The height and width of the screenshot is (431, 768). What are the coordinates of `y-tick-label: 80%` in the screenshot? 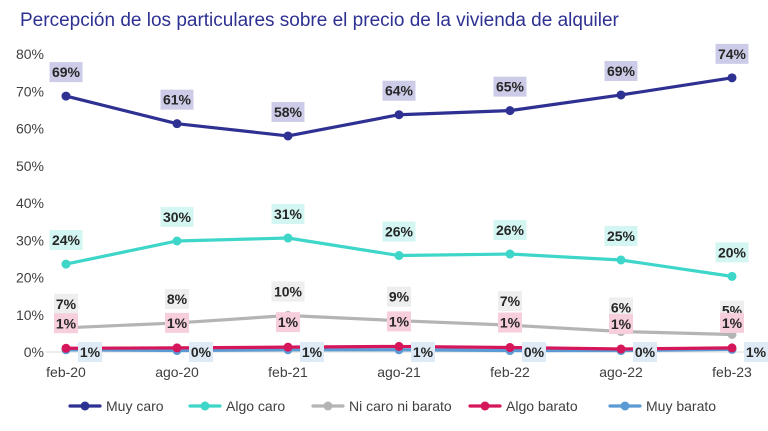 It's located at (30, 54).